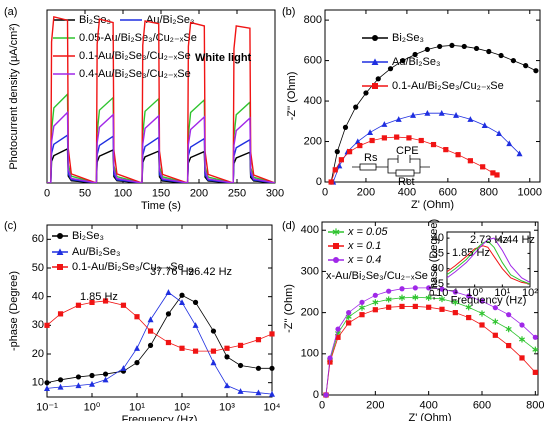 This screenshot has width=550, height=421. Describe the element at coordinates (502, 293) in the screenshot. I see `x-tick-label: 10¹` at that location.